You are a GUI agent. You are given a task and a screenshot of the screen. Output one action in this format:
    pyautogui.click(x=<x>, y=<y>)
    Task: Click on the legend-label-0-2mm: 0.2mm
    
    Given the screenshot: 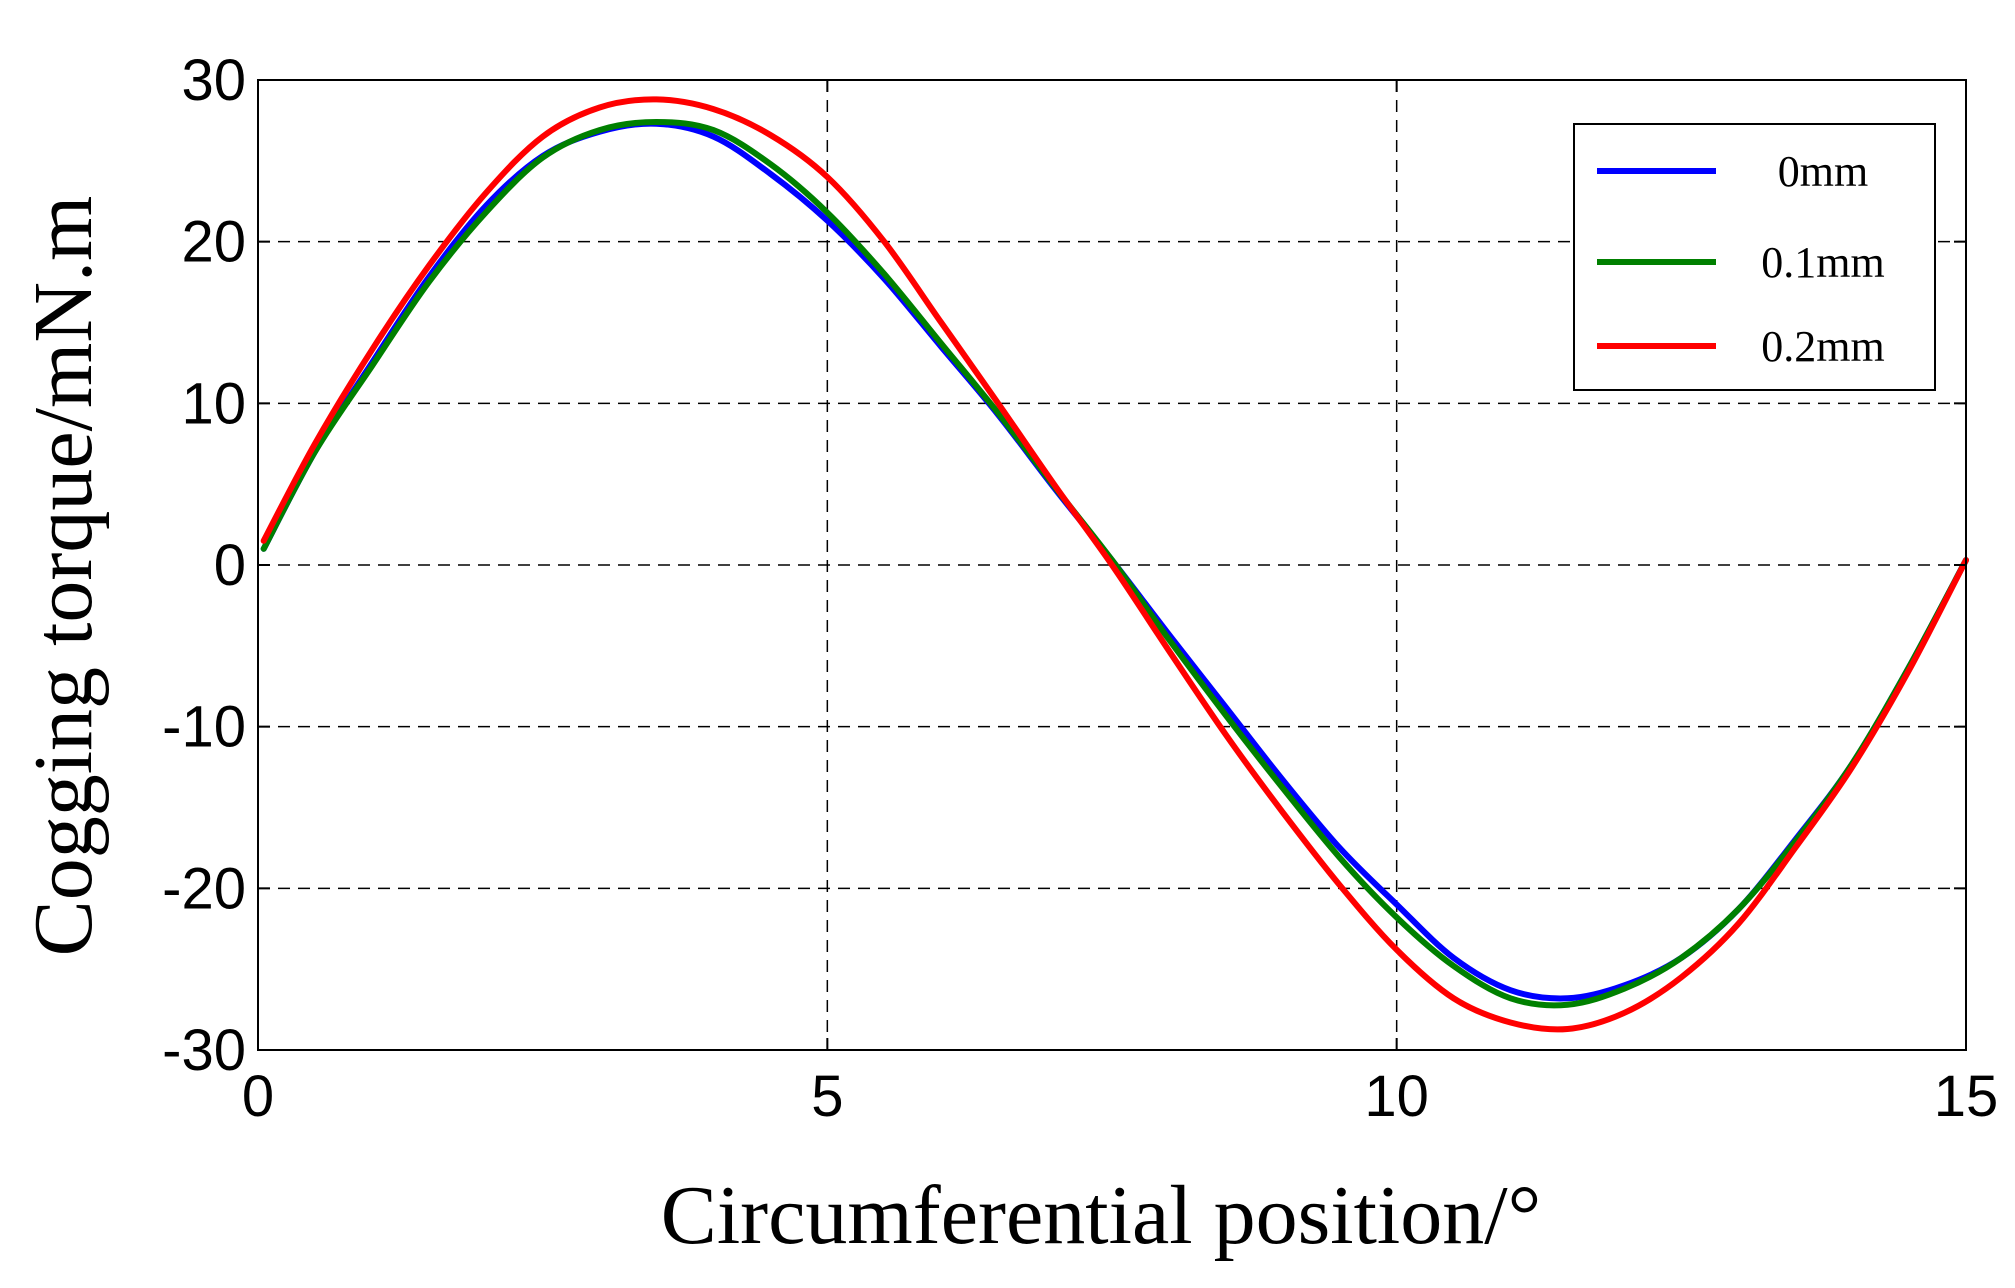 What is the action you would take?
    pyautogui.click(x=1822, y=346)
    